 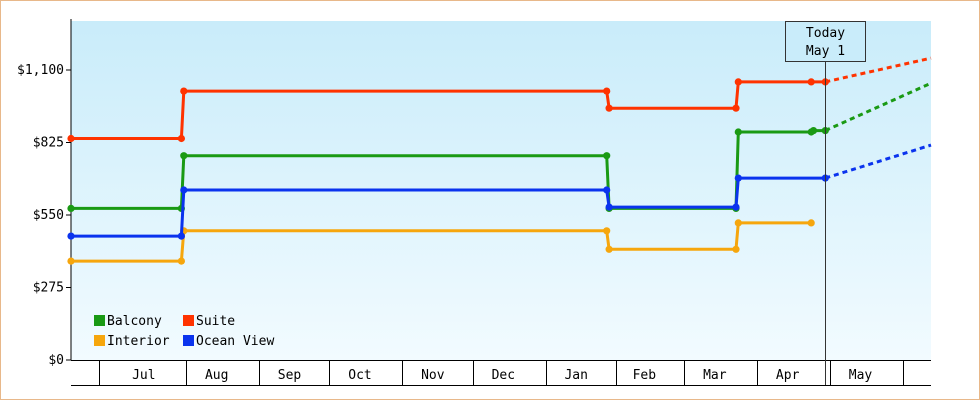 What do you see at coordinates (825, 33) in the screenshot?
I see `today-label: Today` at bounding box center [825, 33].